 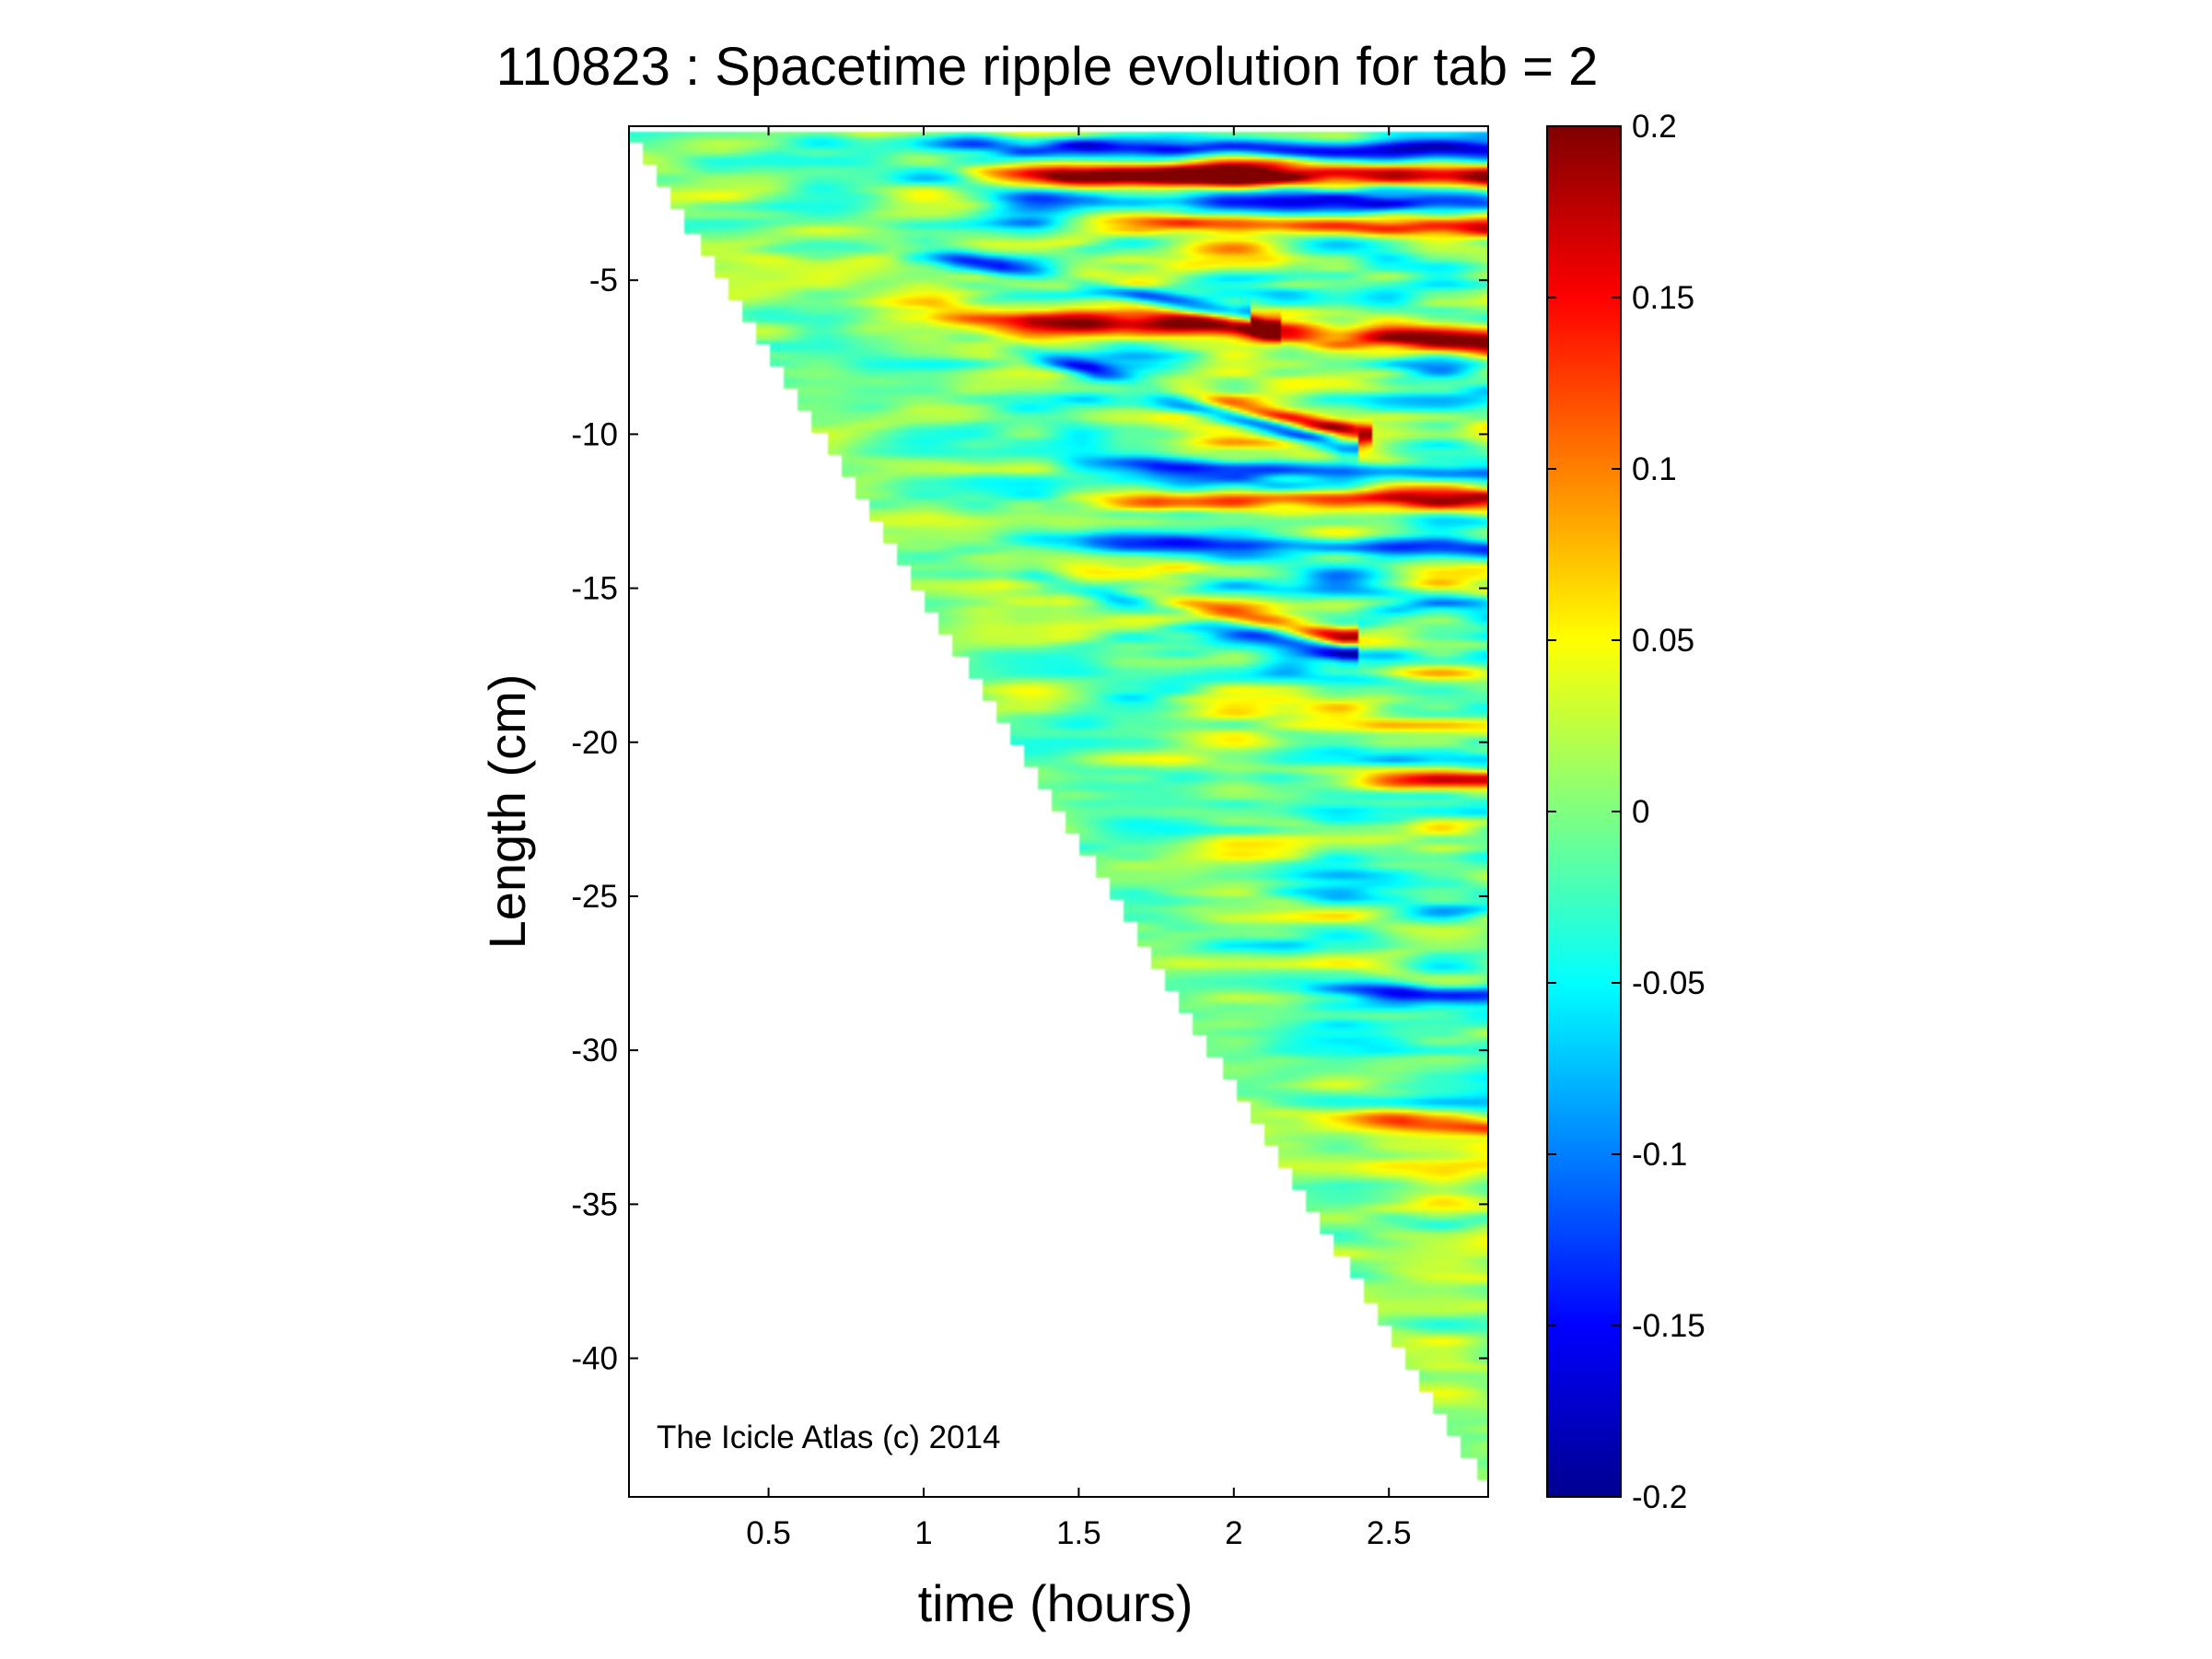 I want to click on y-tick-label: -10, so click(x=594, y=434).